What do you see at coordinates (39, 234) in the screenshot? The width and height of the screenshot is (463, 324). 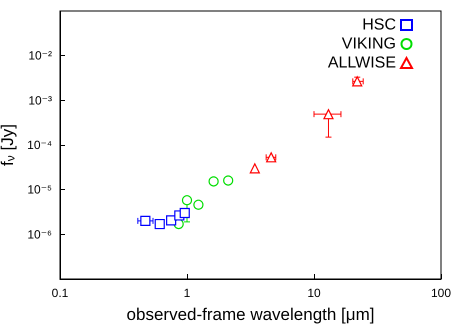 I see `y-tick-label: 10⁻⁶` at bounding box center [39, 234].